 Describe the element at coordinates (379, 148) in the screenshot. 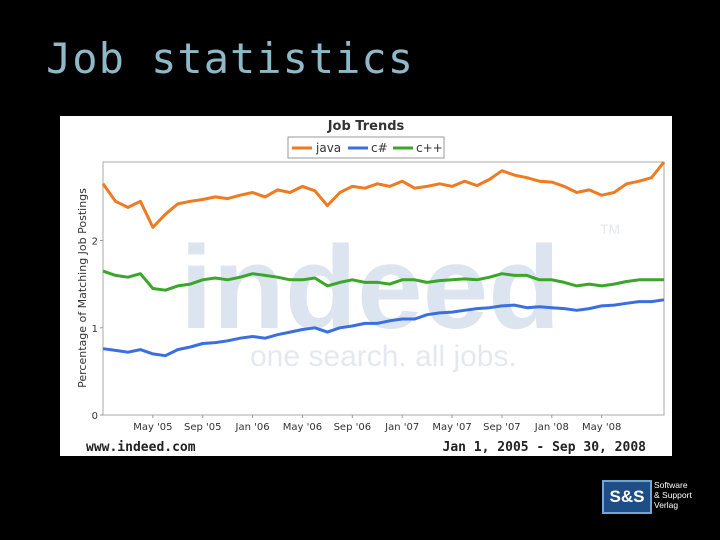

I see `legend-label-csharp: c#` at that location.